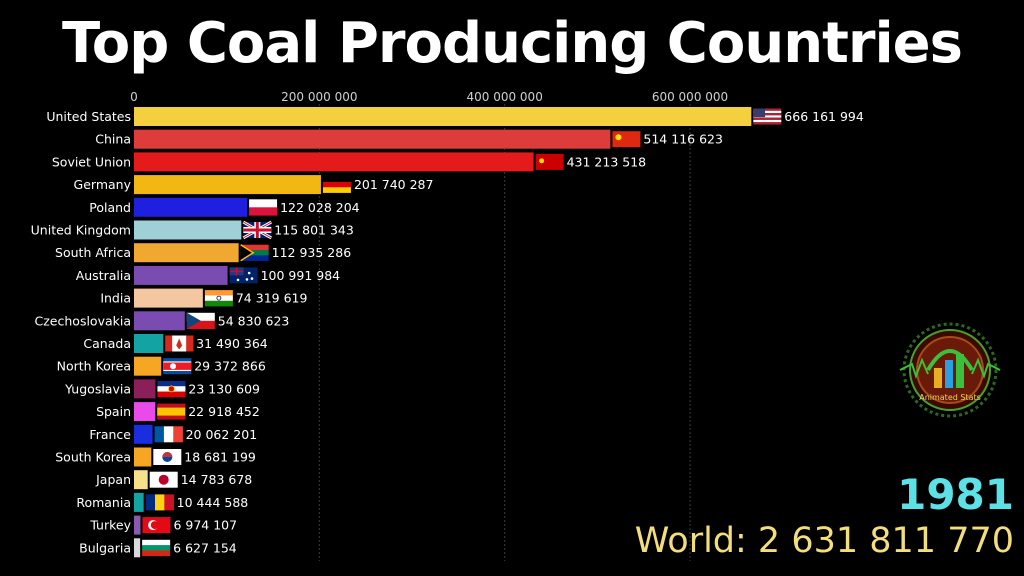  Describe the element at coordinates (134, 97) in the screenshot. I see `x-tick-label: 0` at that location.